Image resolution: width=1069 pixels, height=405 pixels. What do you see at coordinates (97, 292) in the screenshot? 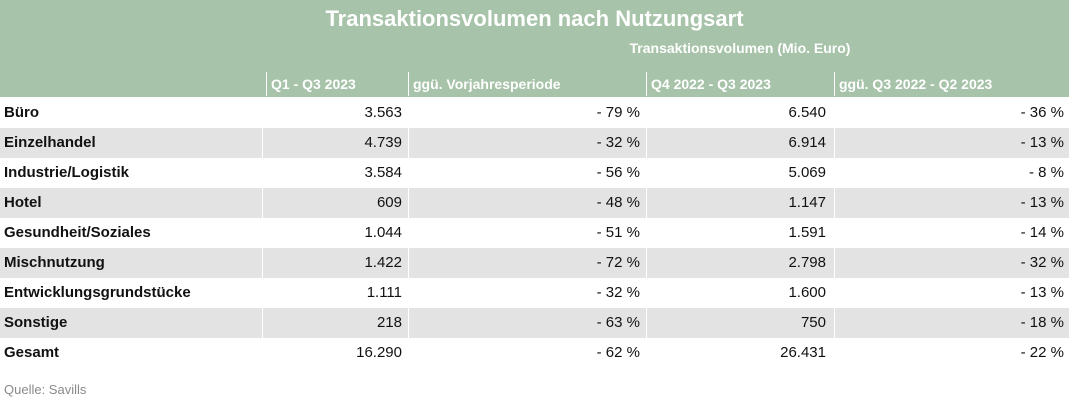
I see `row-label: Entwicklungsgrundstücke` at bounding box center [97, 292].